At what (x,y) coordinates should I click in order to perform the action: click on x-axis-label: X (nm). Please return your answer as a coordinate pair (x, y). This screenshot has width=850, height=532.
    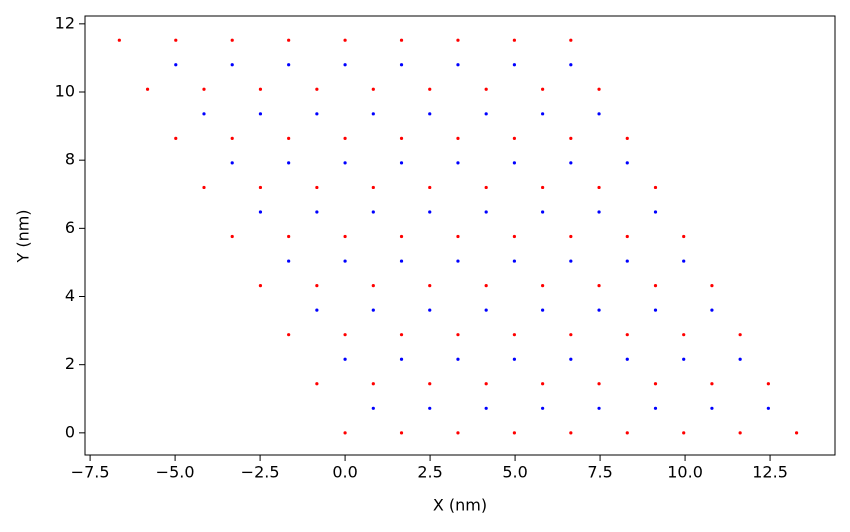
    Looking at the image, I should click on (460, 505).